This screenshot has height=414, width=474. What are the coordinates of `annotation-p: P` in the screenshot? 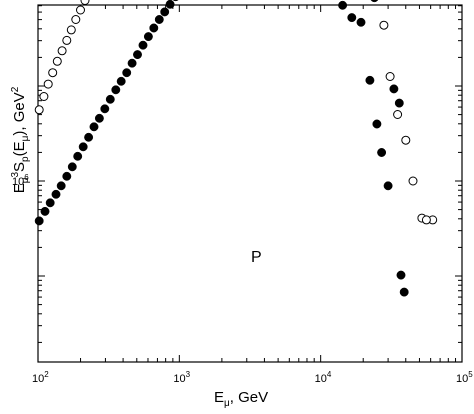 It's located at (256, 257).